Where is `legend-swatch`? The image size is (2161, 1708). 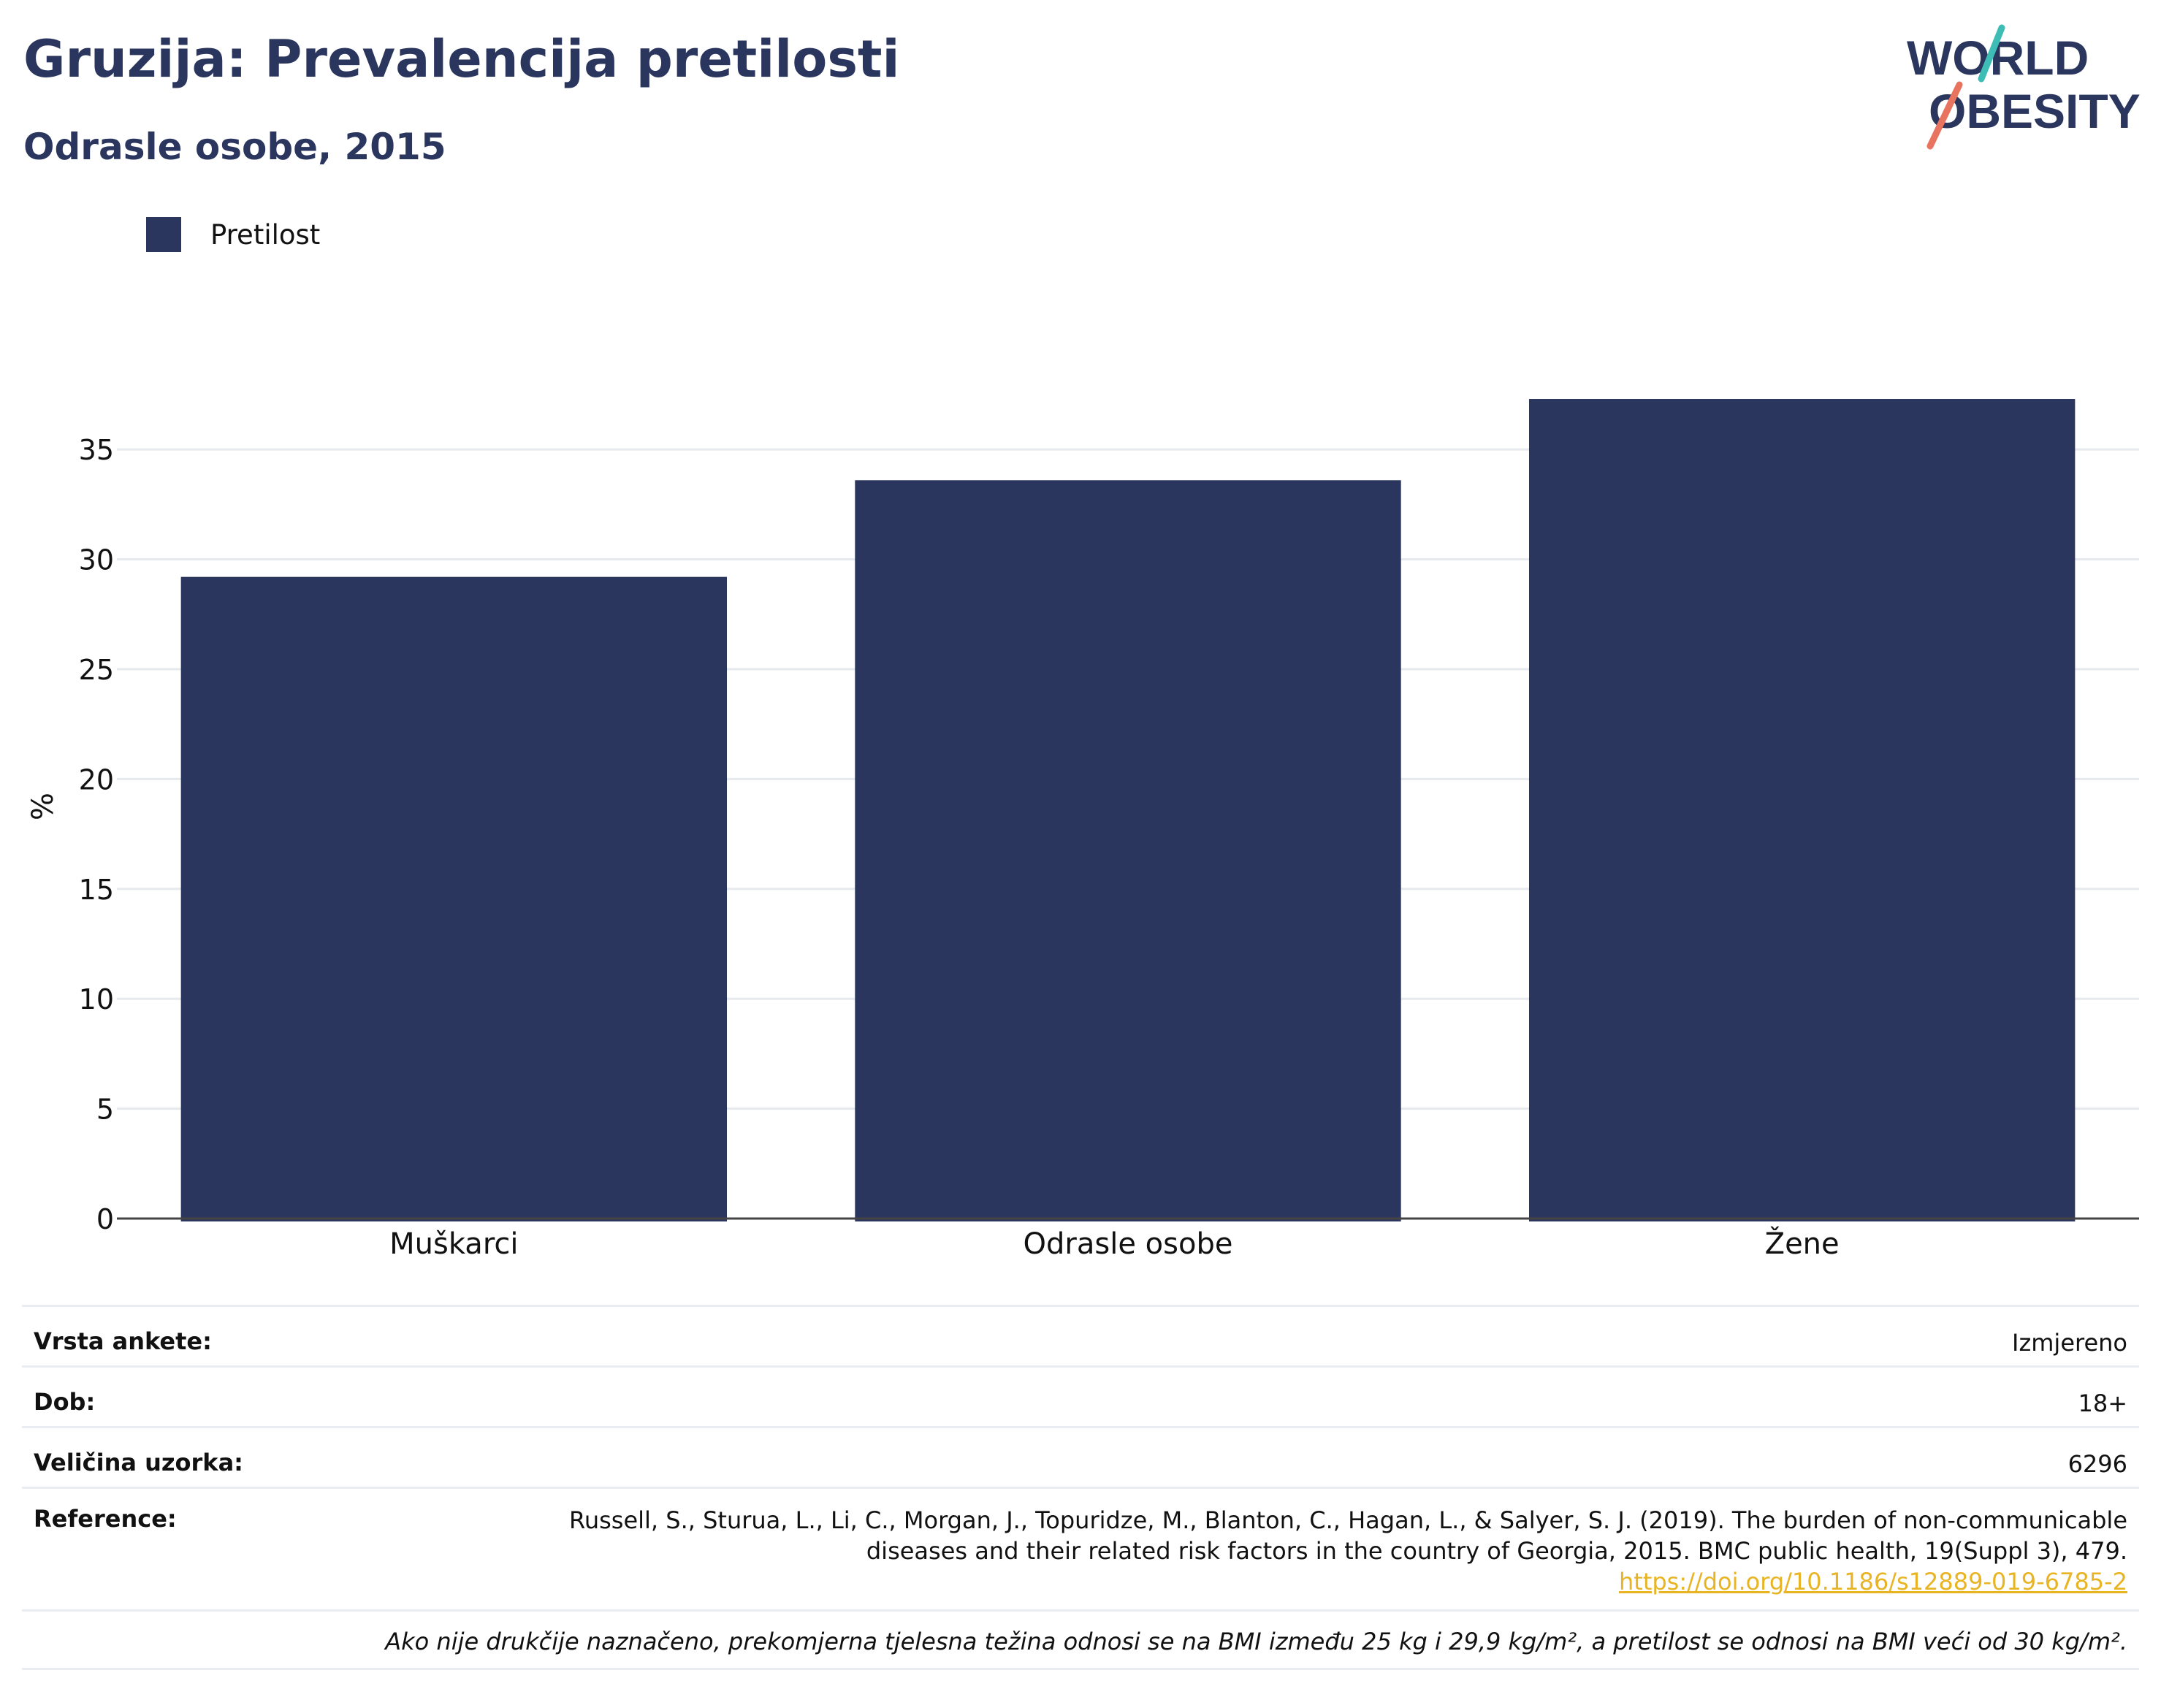 legend-swatch is located at coordinates (163, 234).